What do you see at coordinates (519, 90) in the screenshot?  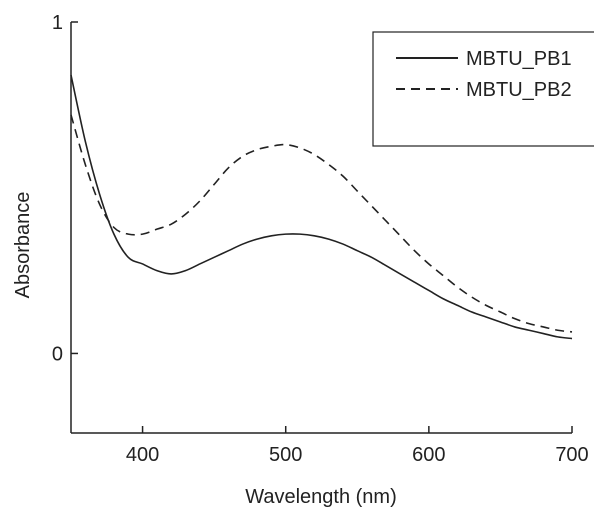 I see `legend-label-mbtu-pb2: MBTU_PB2` at bounding box center [519, 90].